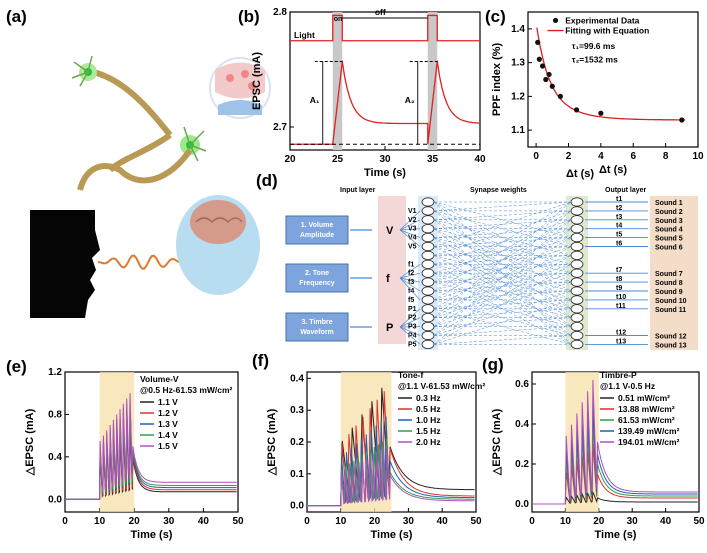 This screenshot has width=707, height=553. What do you see at coordinates (297, 506) in the screenshot?
I see `y-tick-label: 0.0` at bounding box center [297, 506].